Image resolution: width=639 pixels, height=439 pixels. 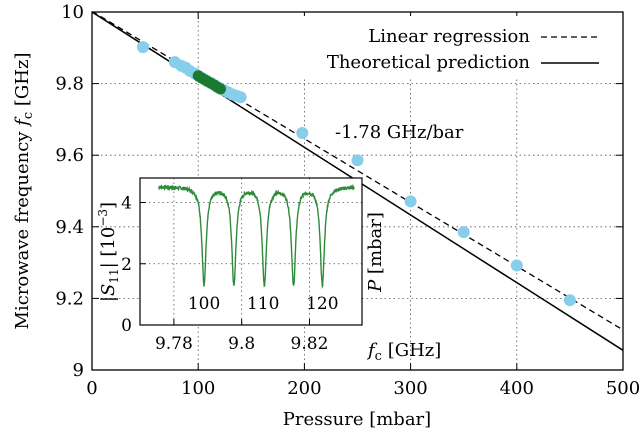 I want to click on inset-x-tick-label: 9.82, so click(x=310, y=344).